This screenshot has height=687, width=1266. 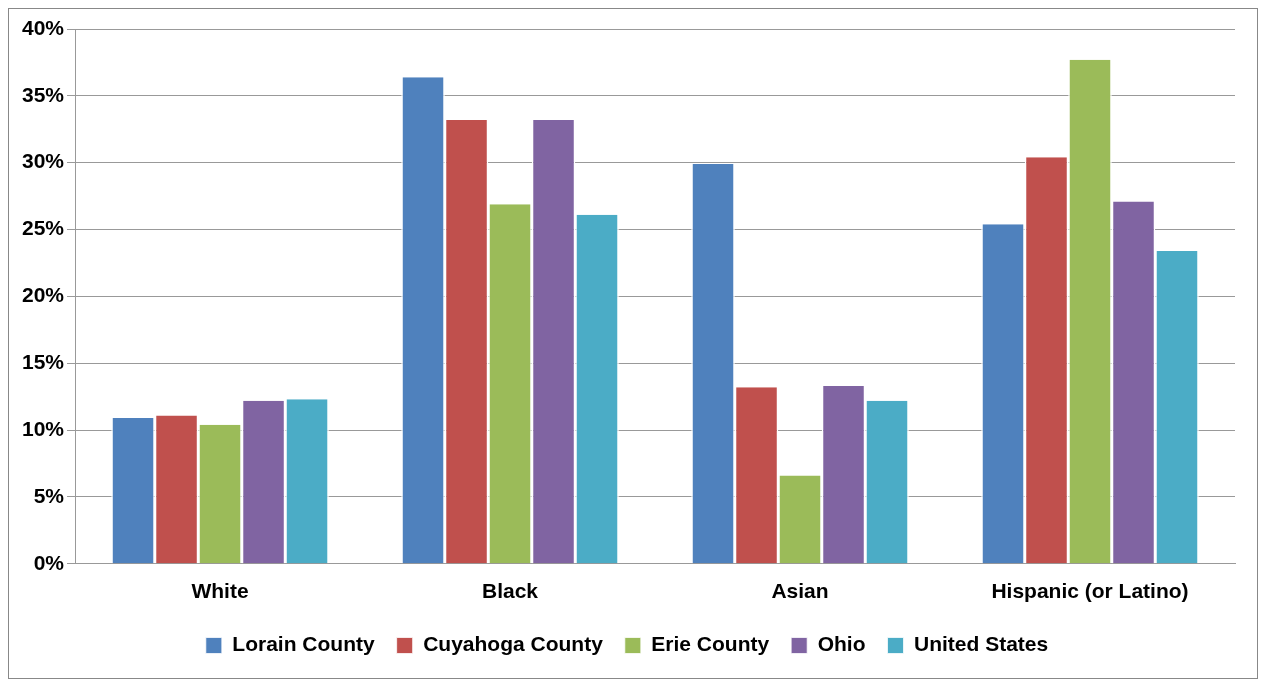 What do you see at coordinates (43, 228) in the screenshot?
I see `y-tick-label: 25%` at bounding box center [43, 228].